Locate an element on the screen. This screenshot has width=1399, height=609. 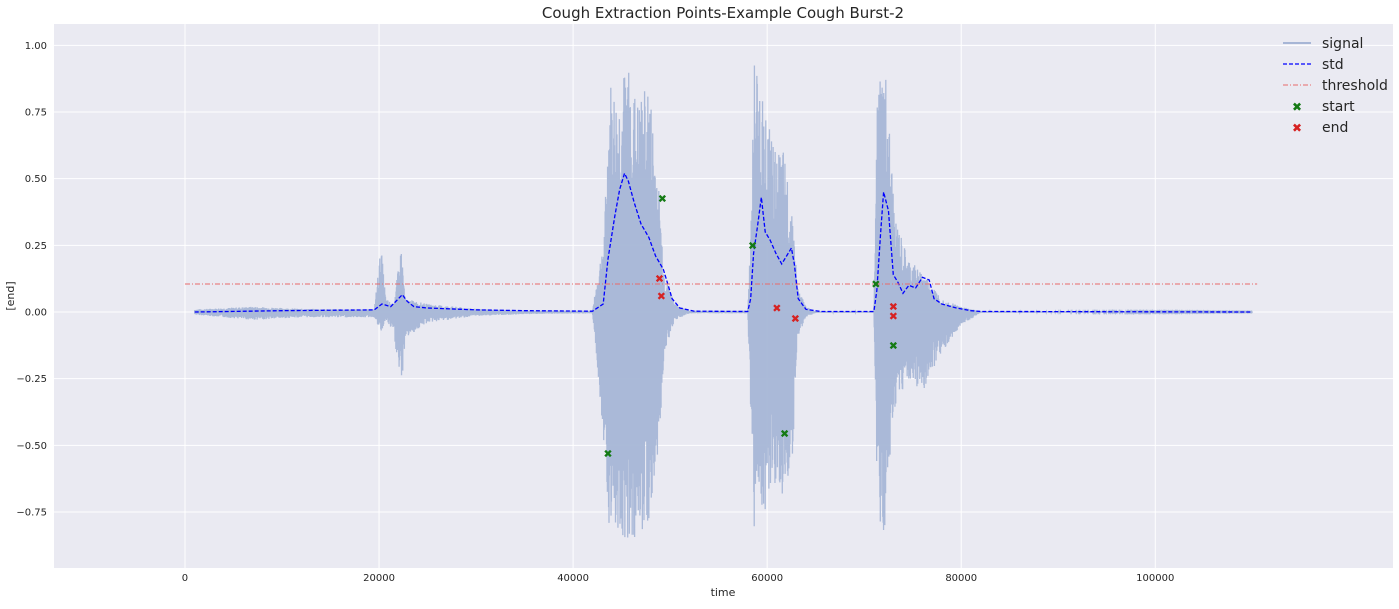
legend: signal std threshold ✖ start ✖ end is located at coordinates (1335, 86).